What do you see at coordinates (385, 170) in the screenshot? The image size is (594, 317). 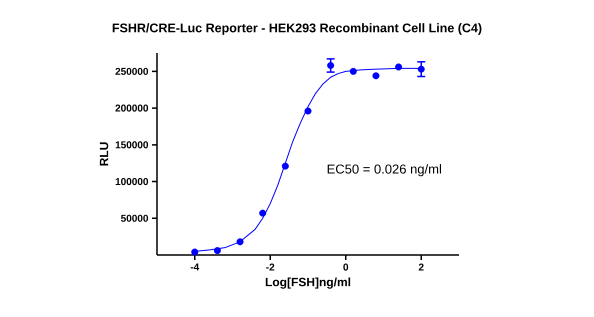 I see `annotation: EC50 = 0.026 ng/ml` at bounding box center [385, 170].